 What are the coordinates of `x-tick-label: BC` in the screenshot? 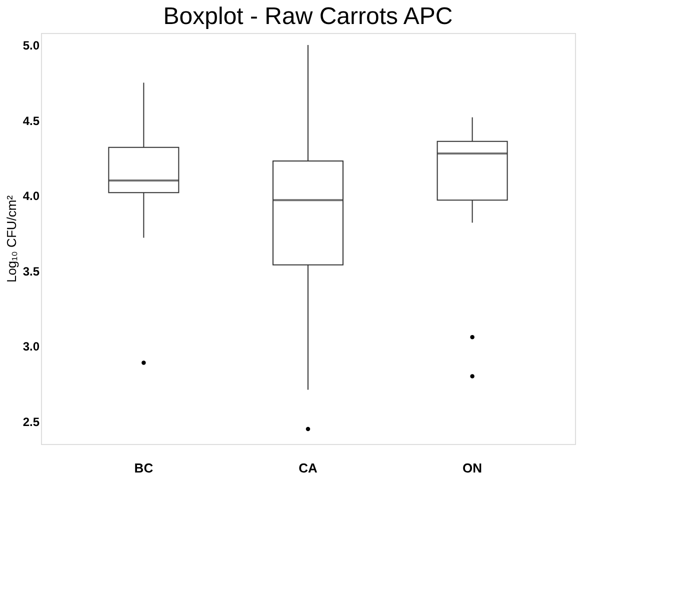 It's located at (144, 468).